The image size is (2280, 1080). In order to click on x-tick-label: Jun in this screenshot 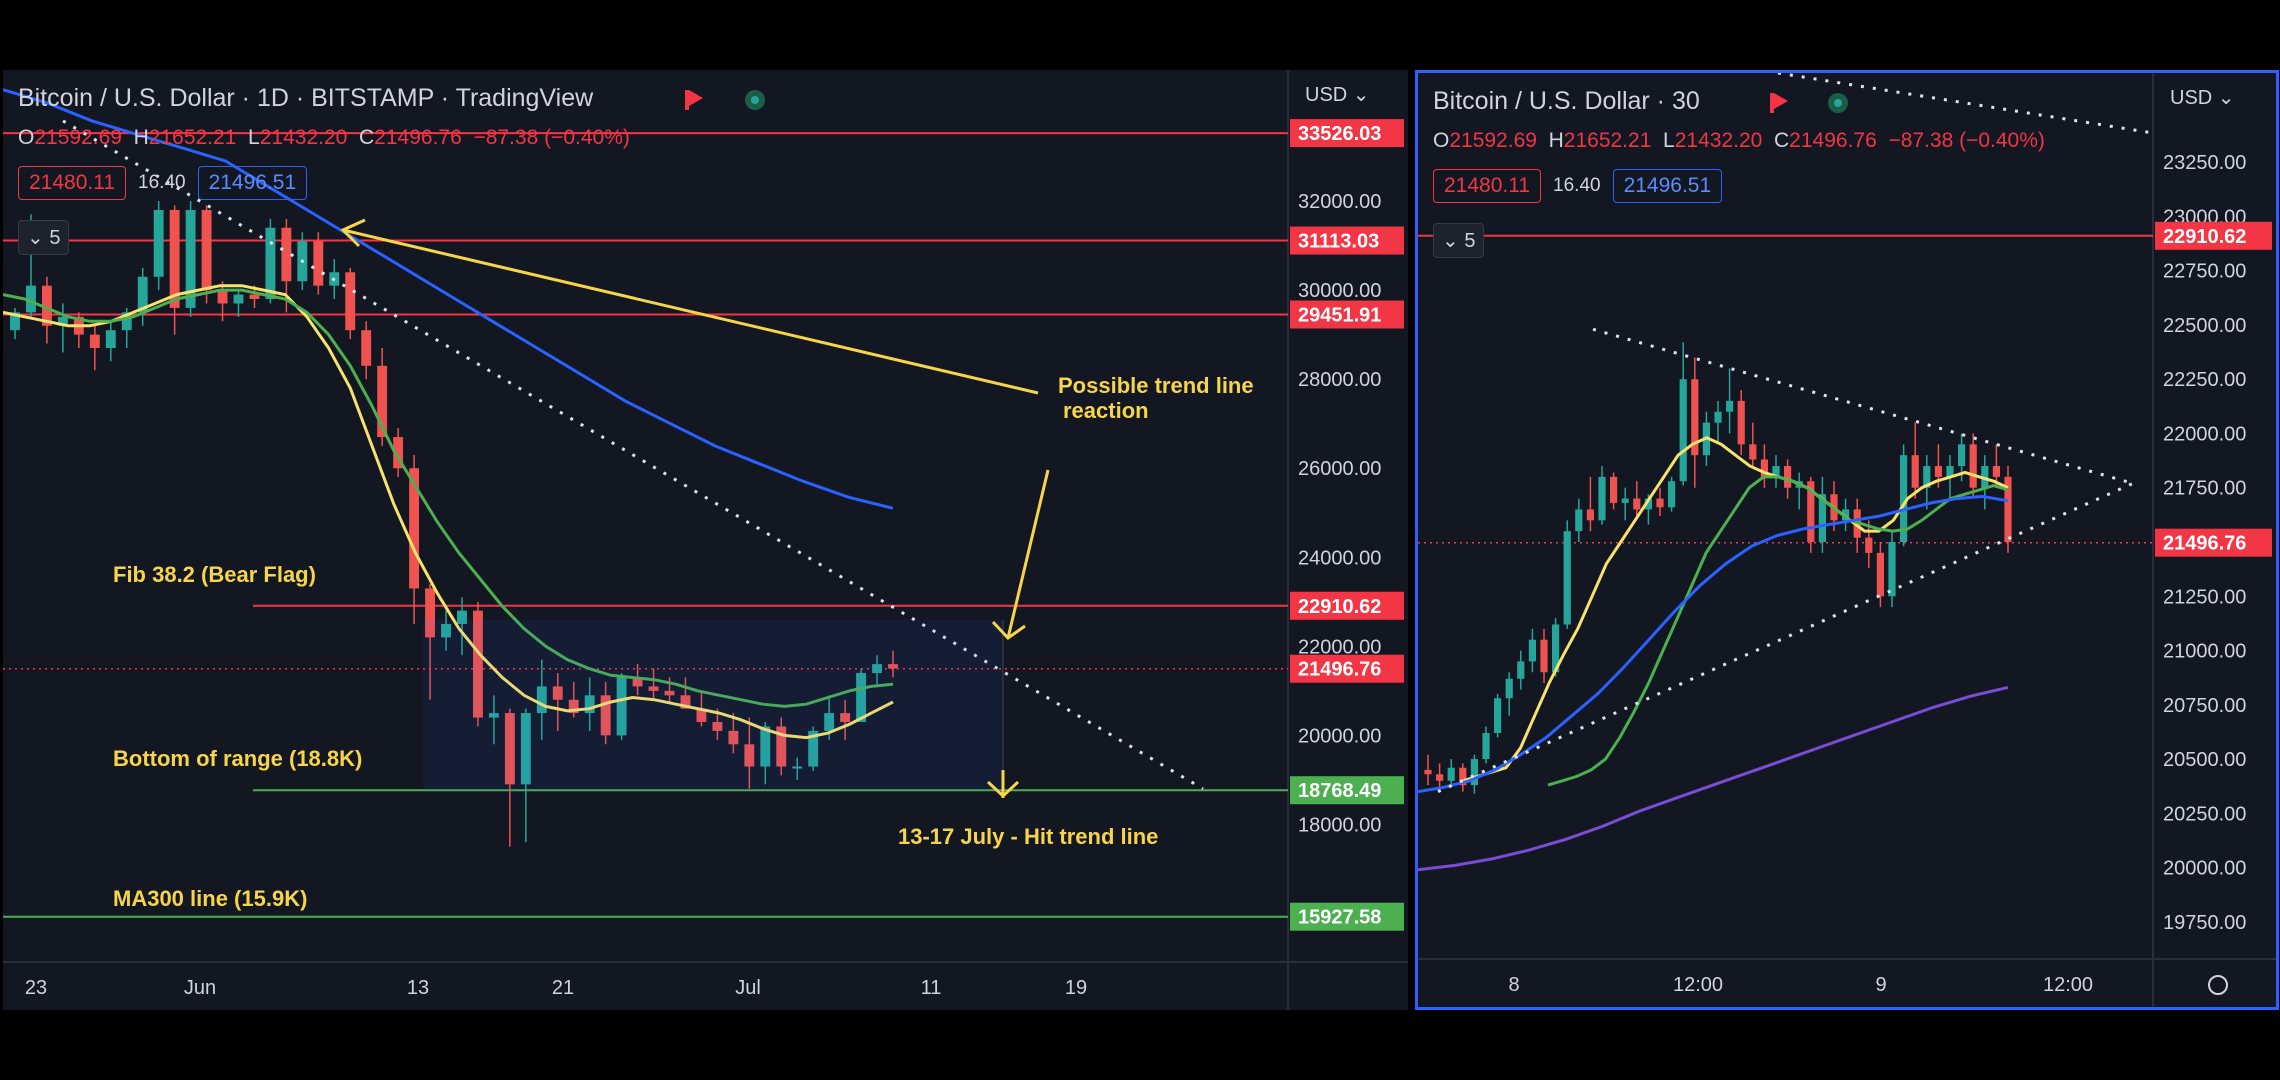, I will do `click(200, 988)`.